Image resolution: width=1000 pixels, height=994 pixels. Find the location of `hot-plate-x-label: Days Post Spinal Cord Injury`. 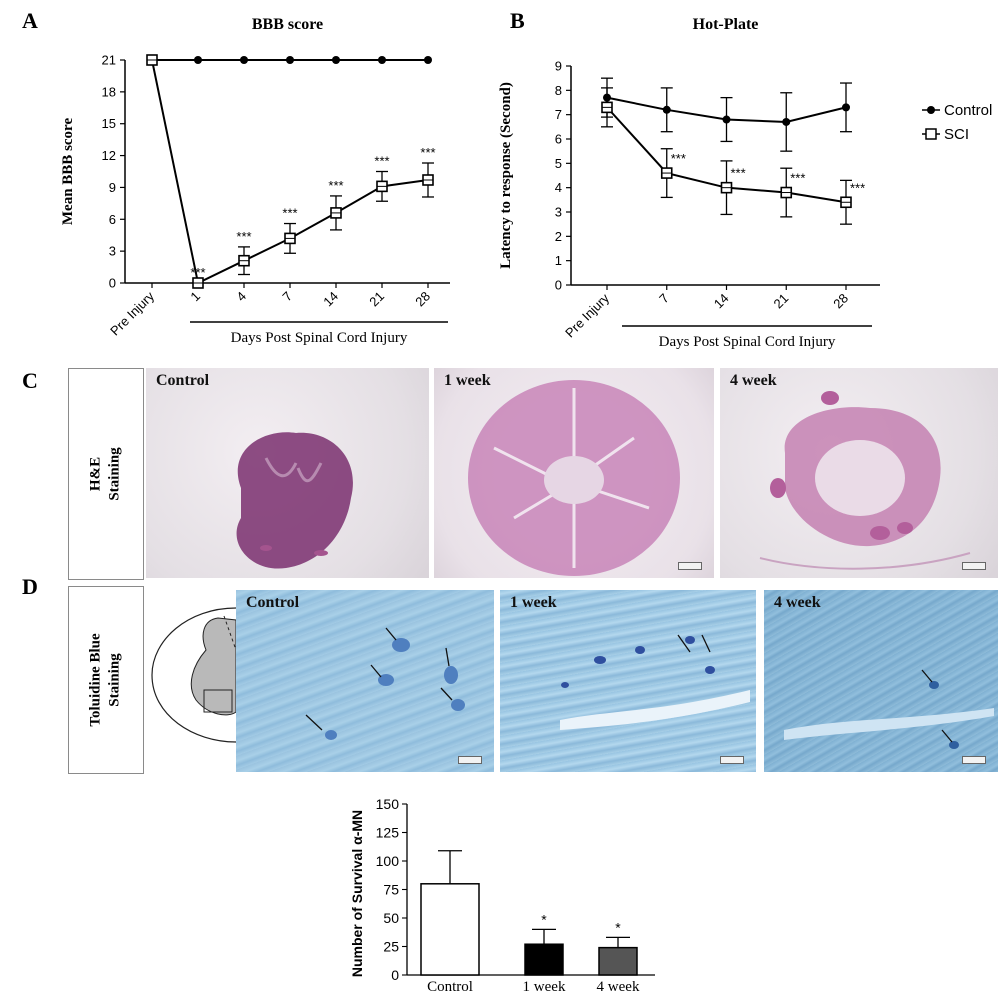

hot-plate-x-label: Days Post Spinal Cord Injury is located at coordinates (747, 342).